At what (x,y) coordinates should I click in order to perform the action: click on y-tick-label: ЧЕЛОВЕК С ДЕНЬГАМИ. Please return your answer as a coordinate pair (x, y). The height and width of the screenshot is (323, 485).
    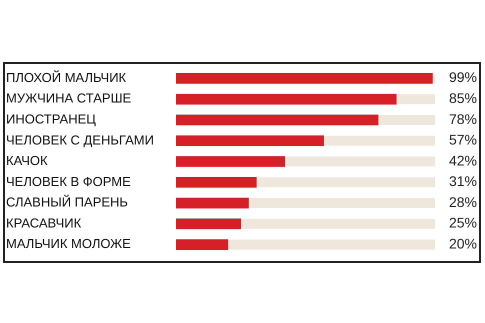
    Looking at the image, I should click on (80, 140).